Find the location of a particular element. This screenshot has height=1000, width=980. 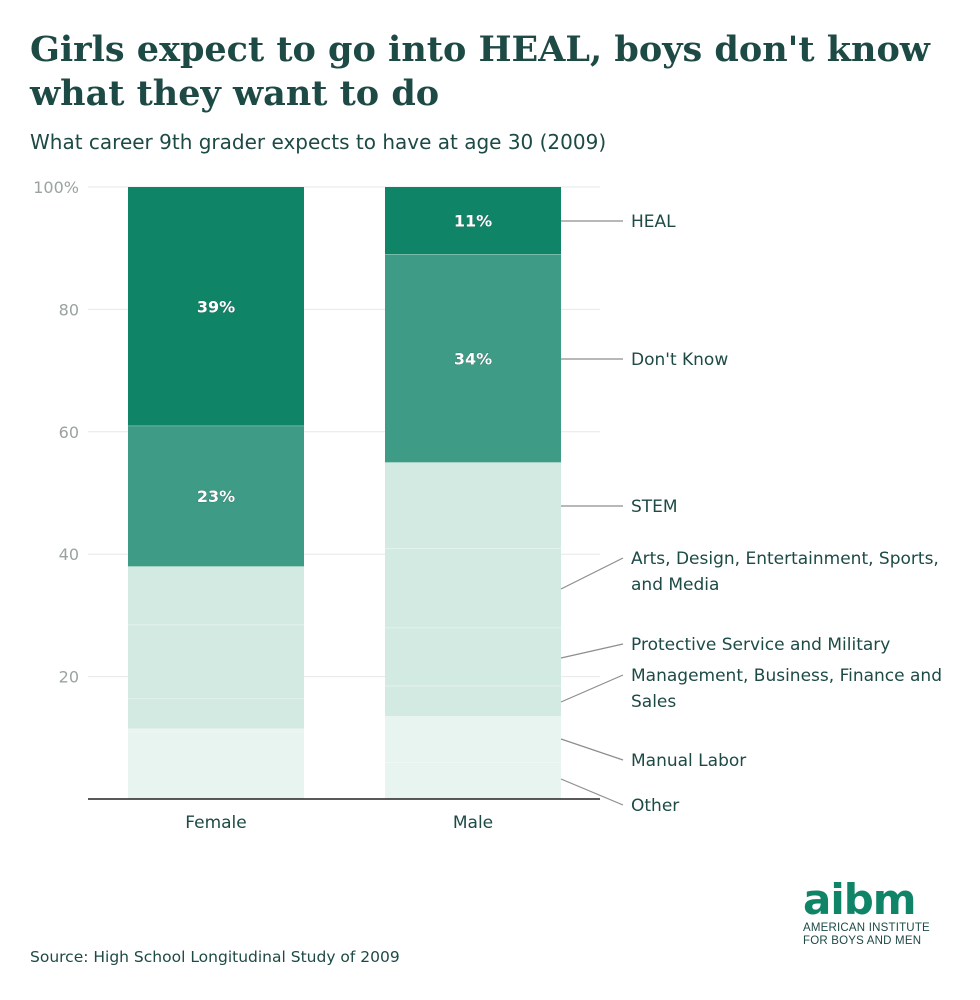

data-label-female-don-t-know: 23% is located at coordinates (216, 496).